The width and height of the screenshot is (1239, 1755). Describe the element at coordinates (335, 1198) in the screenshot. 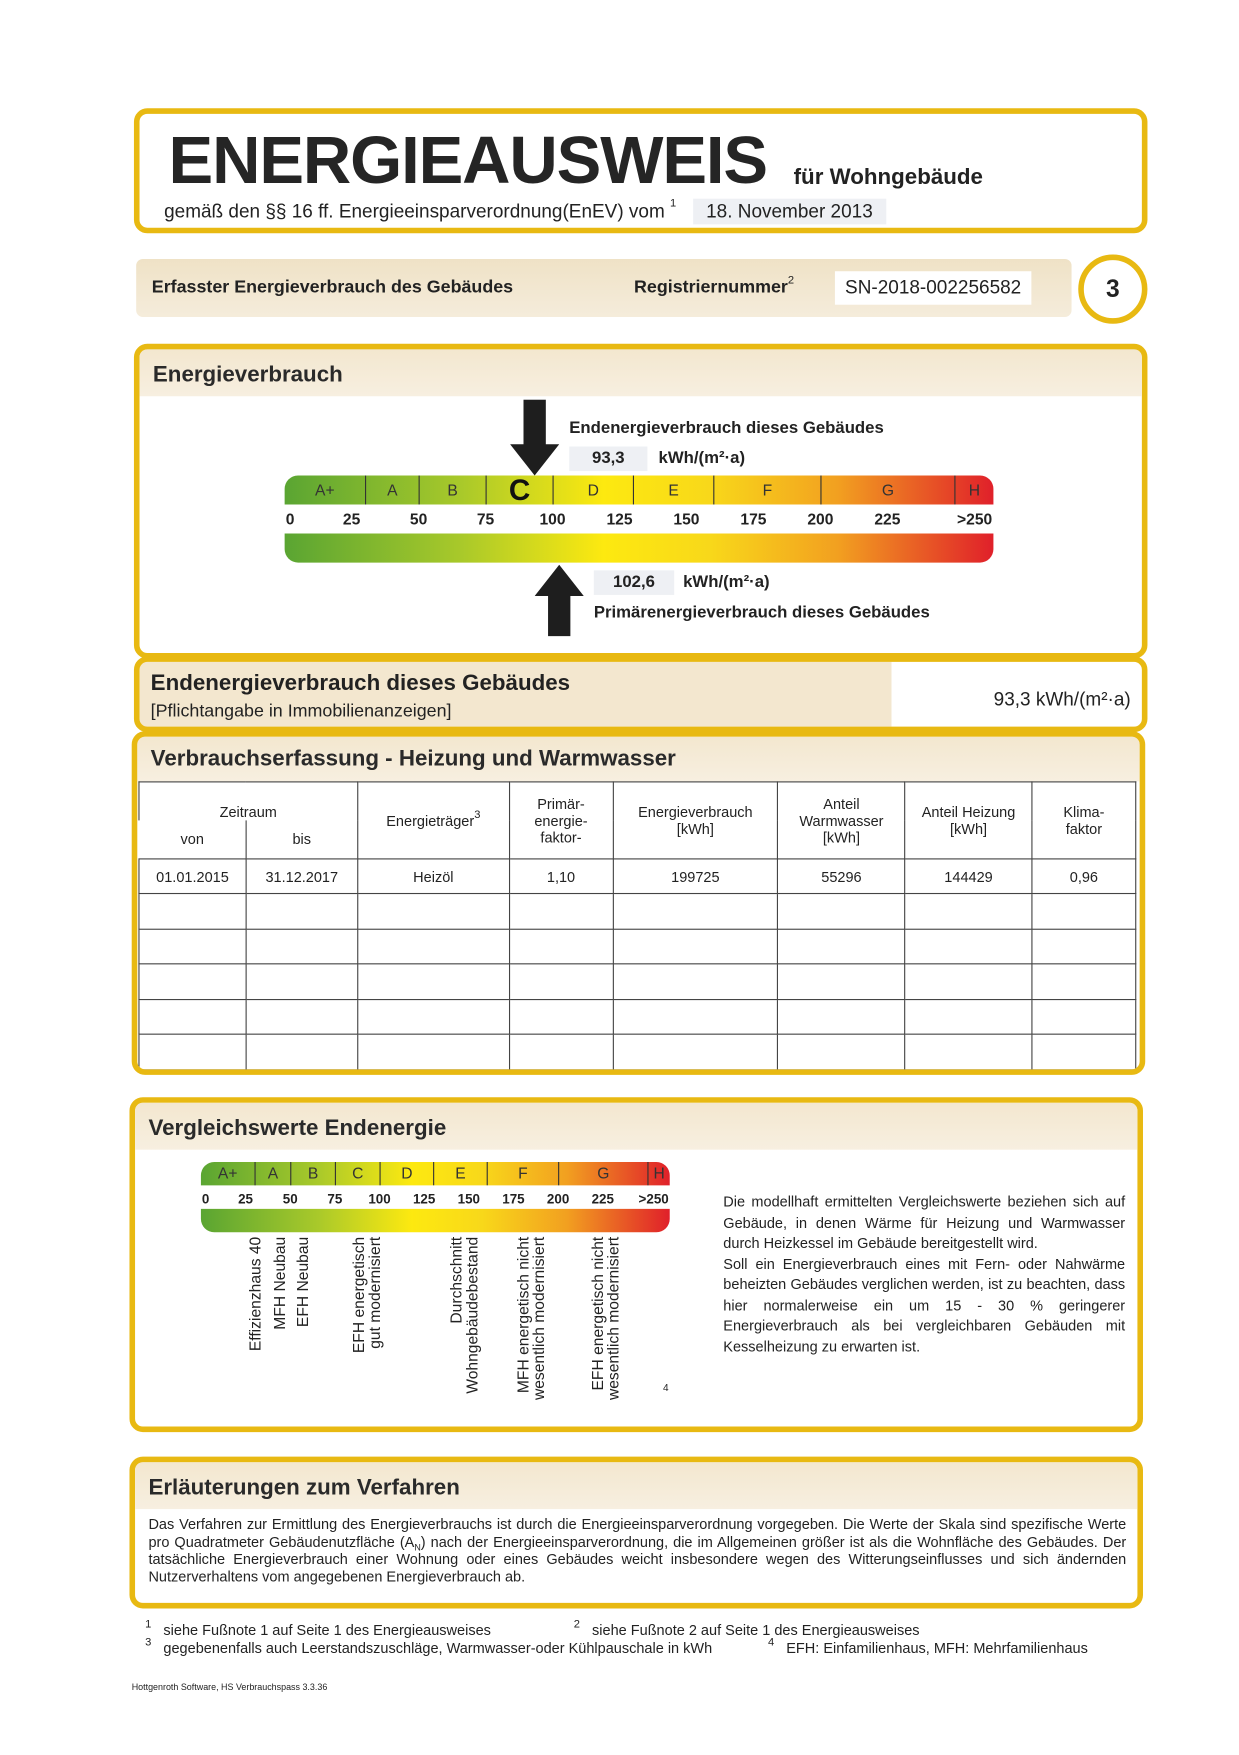

I see `scale-tick-label: 75` at that location.